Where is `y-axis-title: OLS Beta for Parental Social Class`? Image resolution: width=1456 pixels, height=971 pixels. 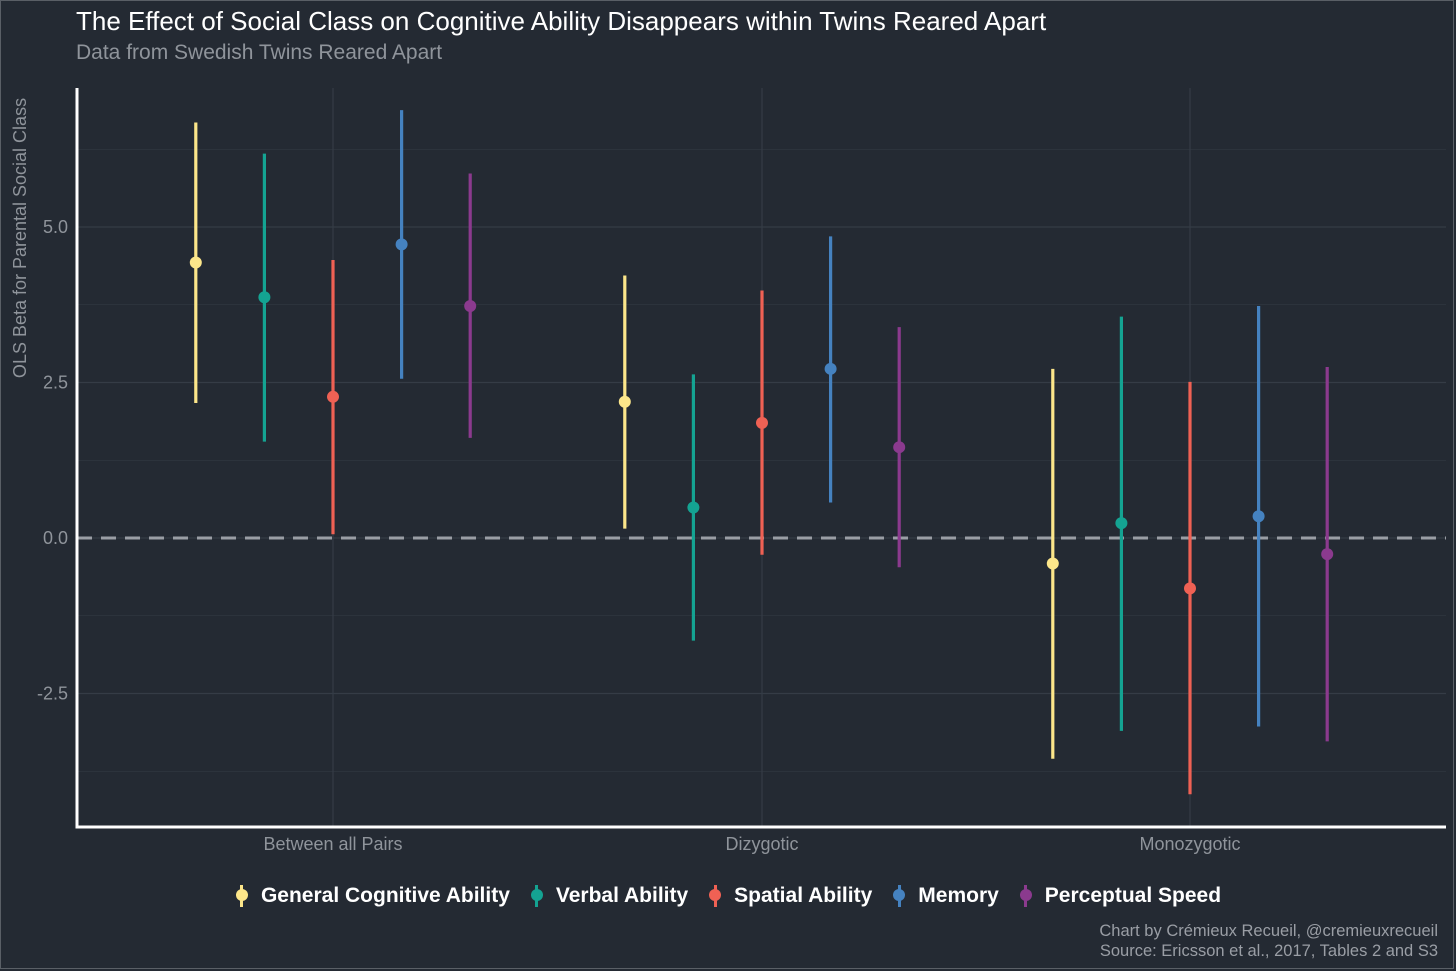 y-axis-title: OLS Beta for Parental Social Class is located at coordinates (20, 238).